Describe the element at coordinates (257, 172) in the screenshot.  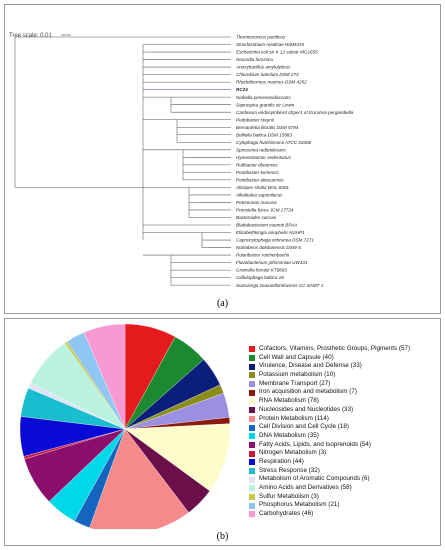
I see `taxon-label: Pontibacter korlensis` at that location.